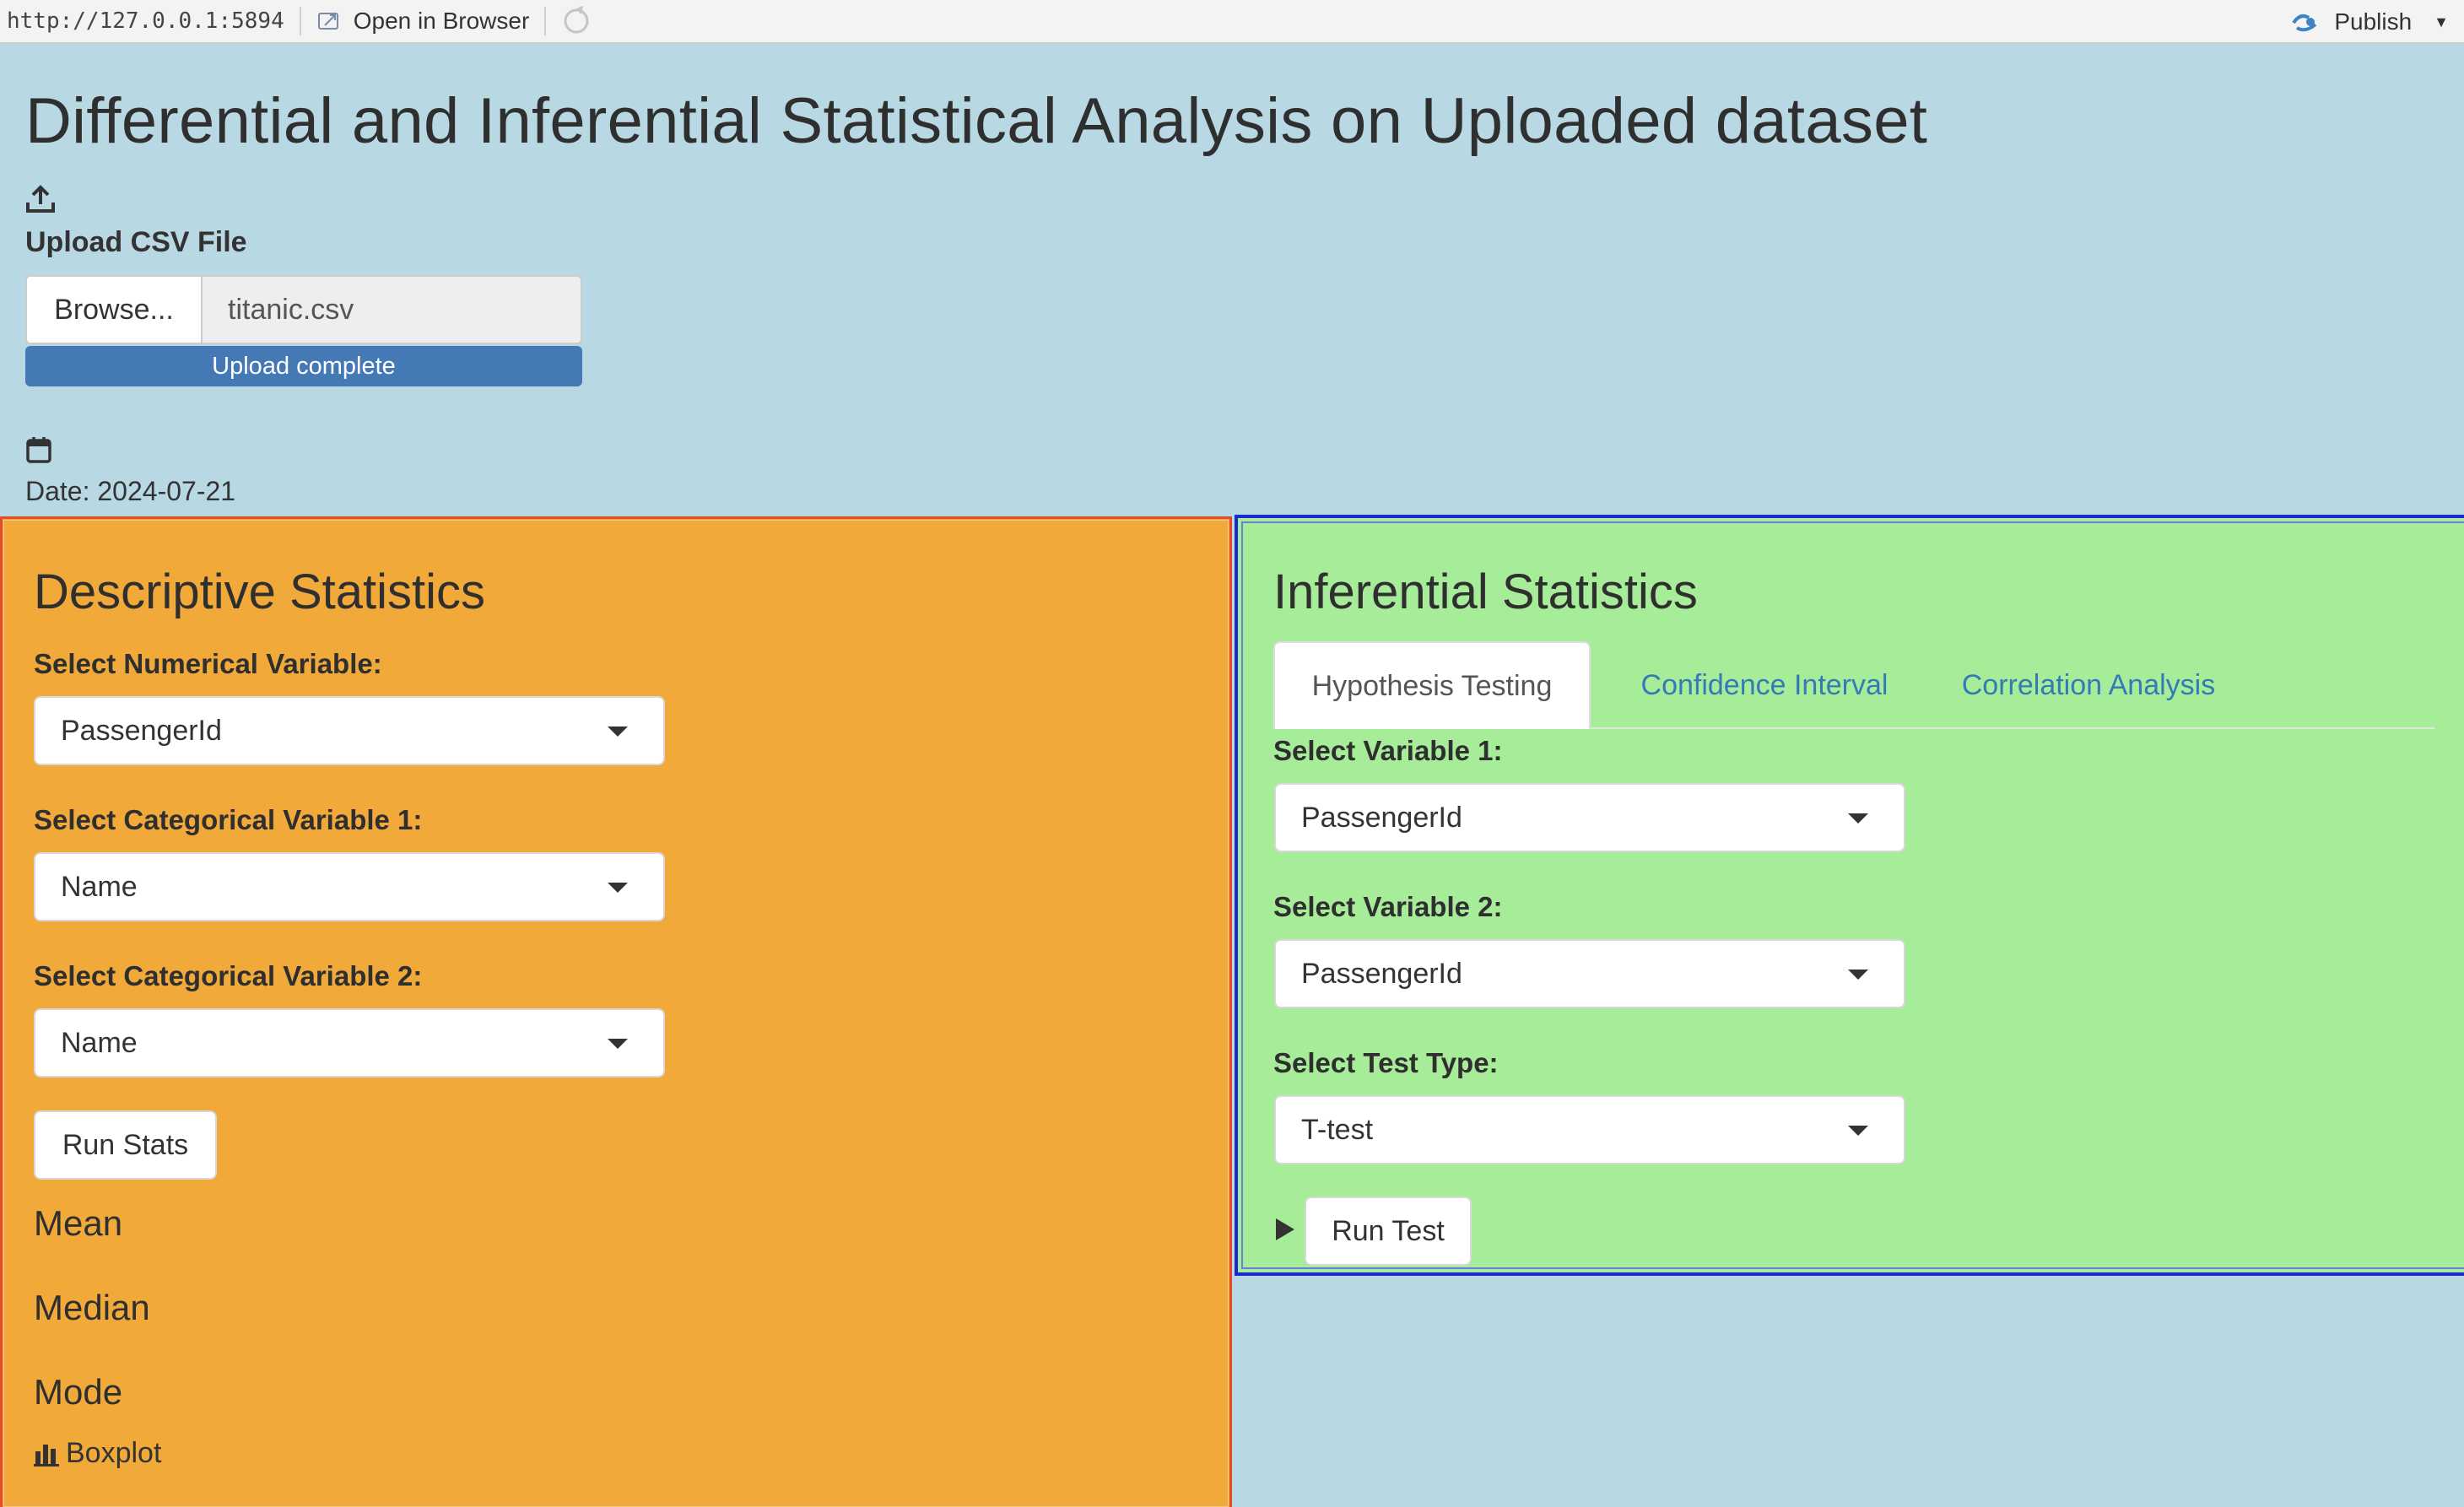 The image size is (2464, 1507). Describe the element at coordinates (125, 1145) in the screenshot. I see `run-stats-button: Run Stats` at that location.